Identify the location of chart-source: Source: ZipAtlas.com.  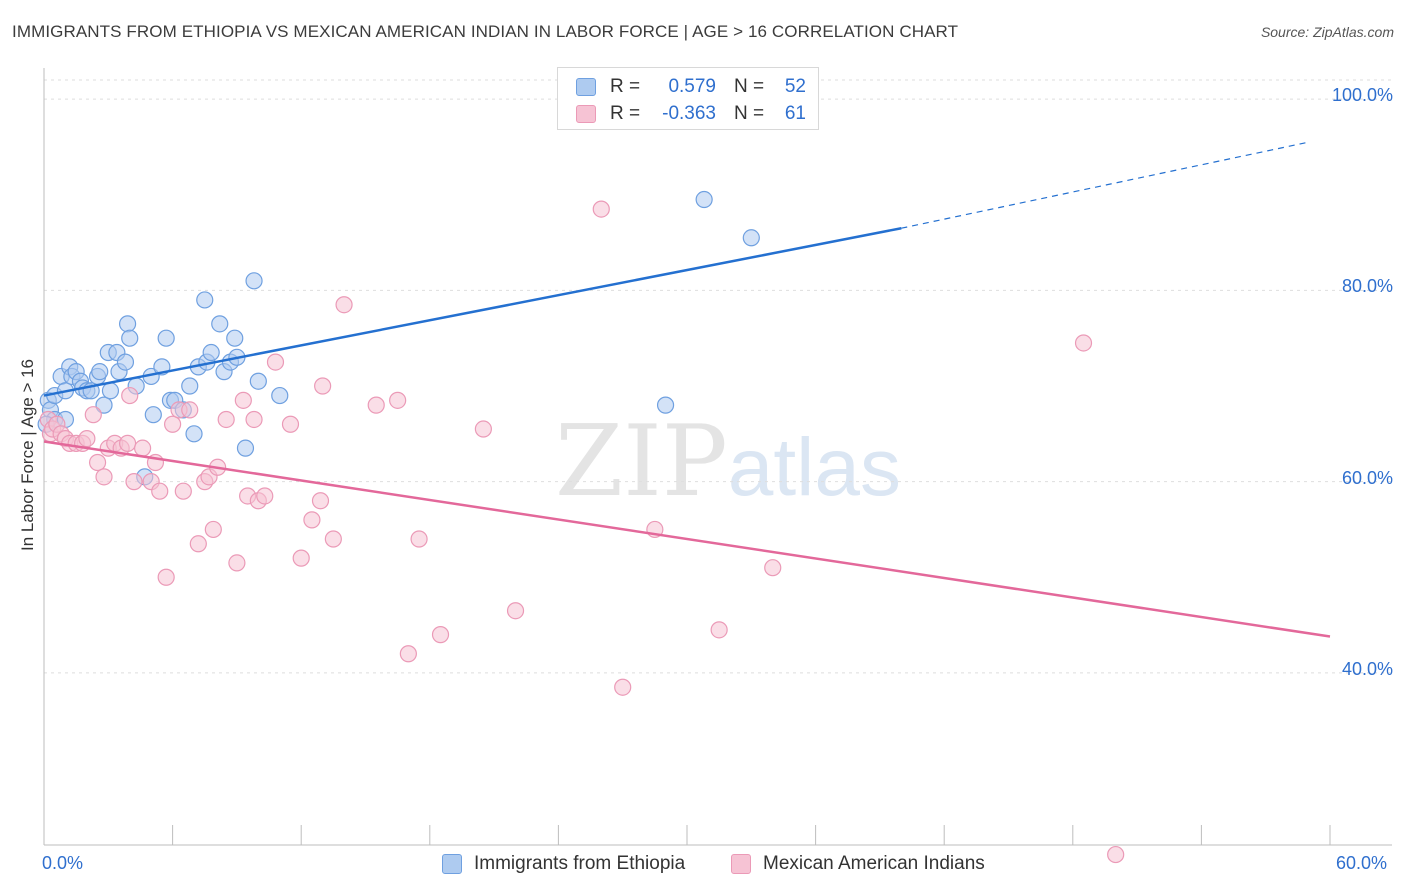
(1327, 32).